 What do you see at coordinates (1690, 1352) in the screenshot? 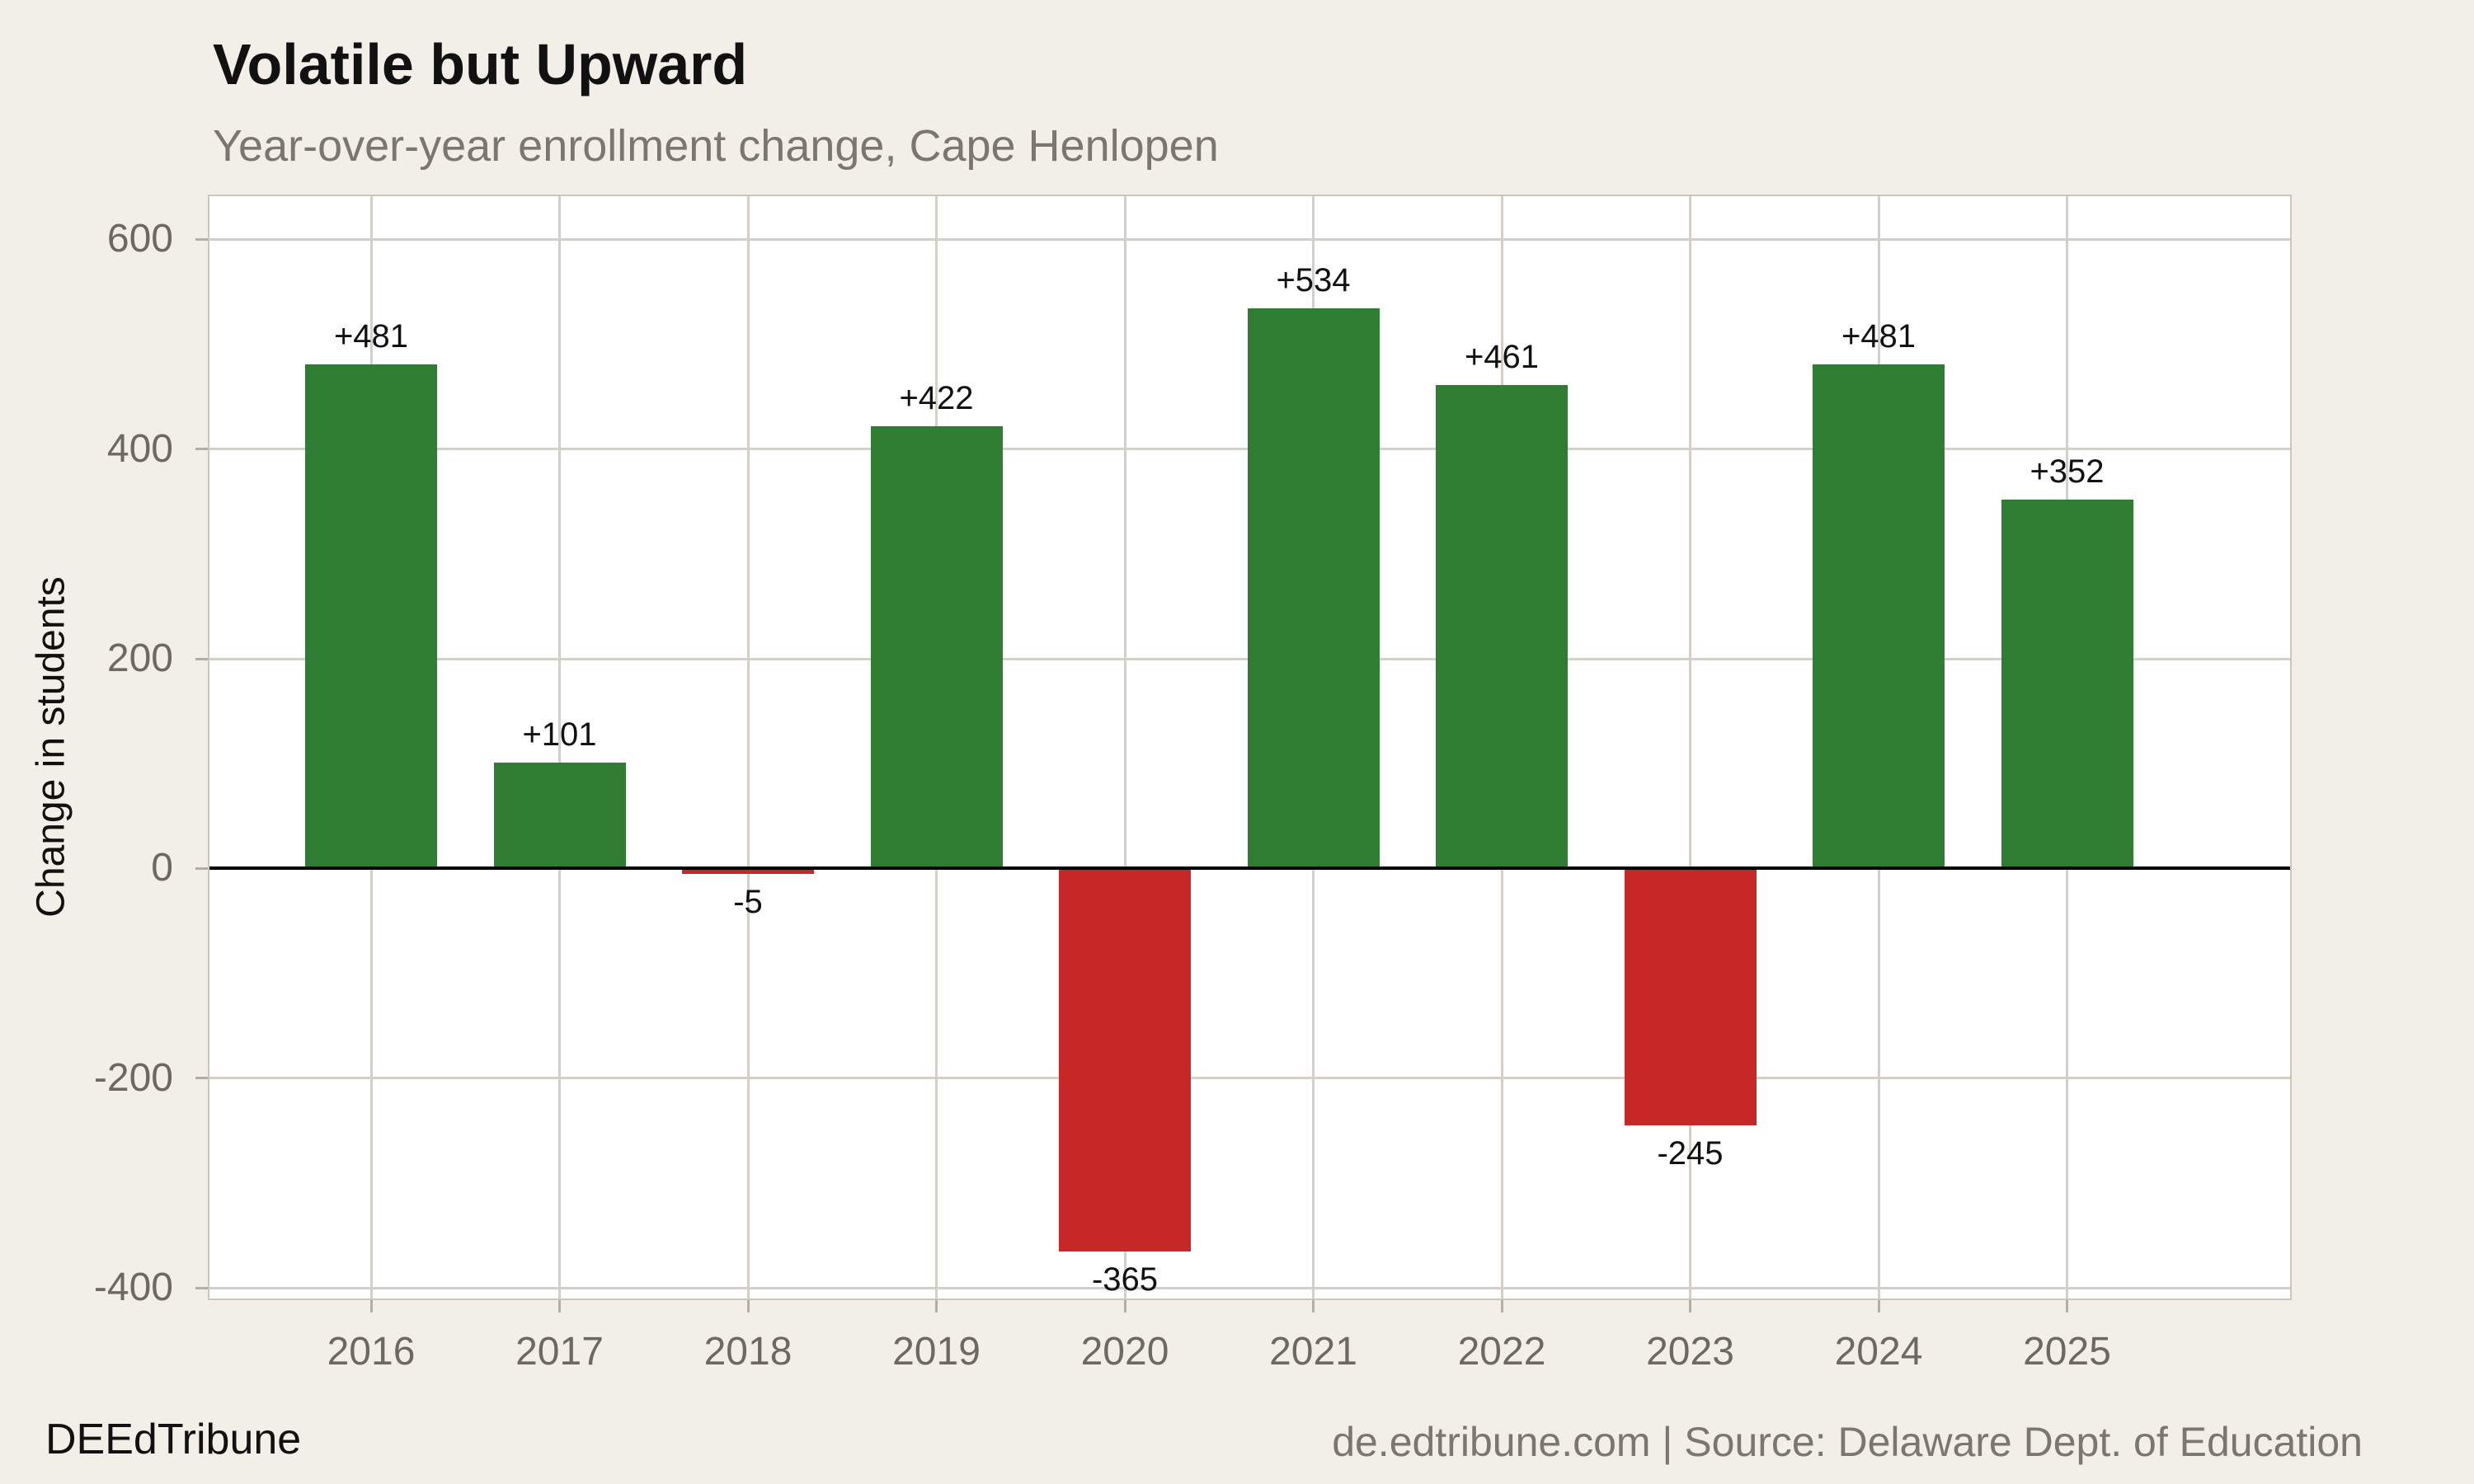
I see `x-tick-label: 2023` at bounding box center [1690, 1352].